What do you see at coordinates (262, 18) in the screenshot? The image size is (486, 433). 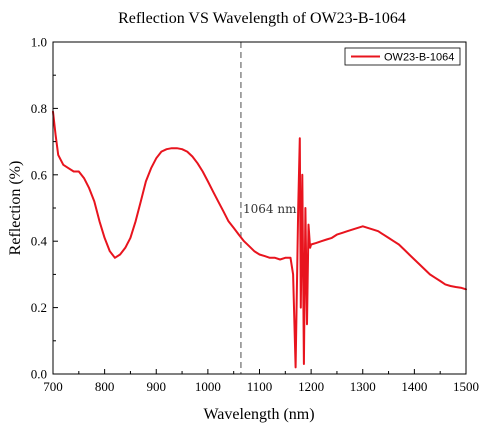 I see `chart-title: Reflection VS Wavelength of OW23-B-1064` at bounding box center [262, 18].